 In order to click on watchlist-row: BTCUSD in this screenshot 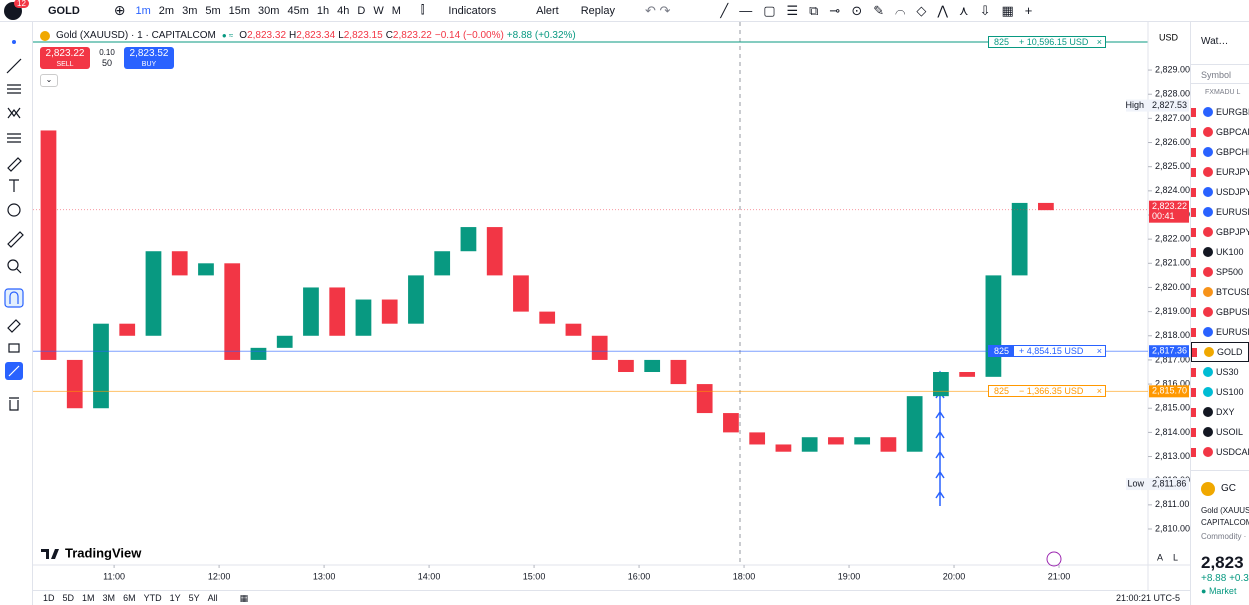, I will do `click(1220, 292)`.